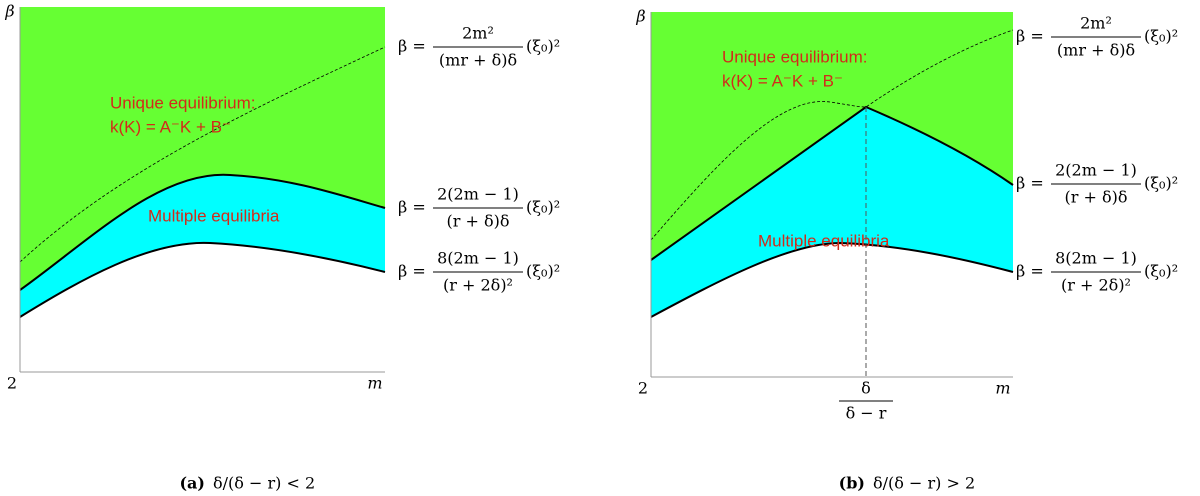 Image resolution: width=1200 pixels, height=496 pixels. What do you see at coordinates (924, 483) in the screenshot?
I see `caption: δ/(δ − r) > 2` at bounding box center [924, 483].